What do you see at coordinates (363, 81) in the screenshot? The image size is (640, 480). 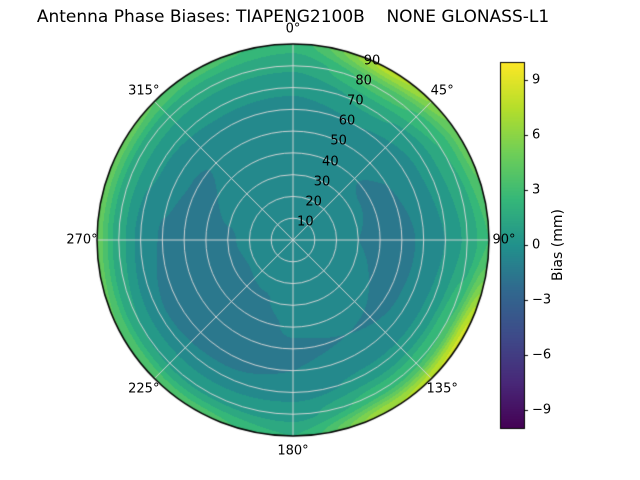 I see `radial-tick-label: 80` at bounding box center [363, 81].